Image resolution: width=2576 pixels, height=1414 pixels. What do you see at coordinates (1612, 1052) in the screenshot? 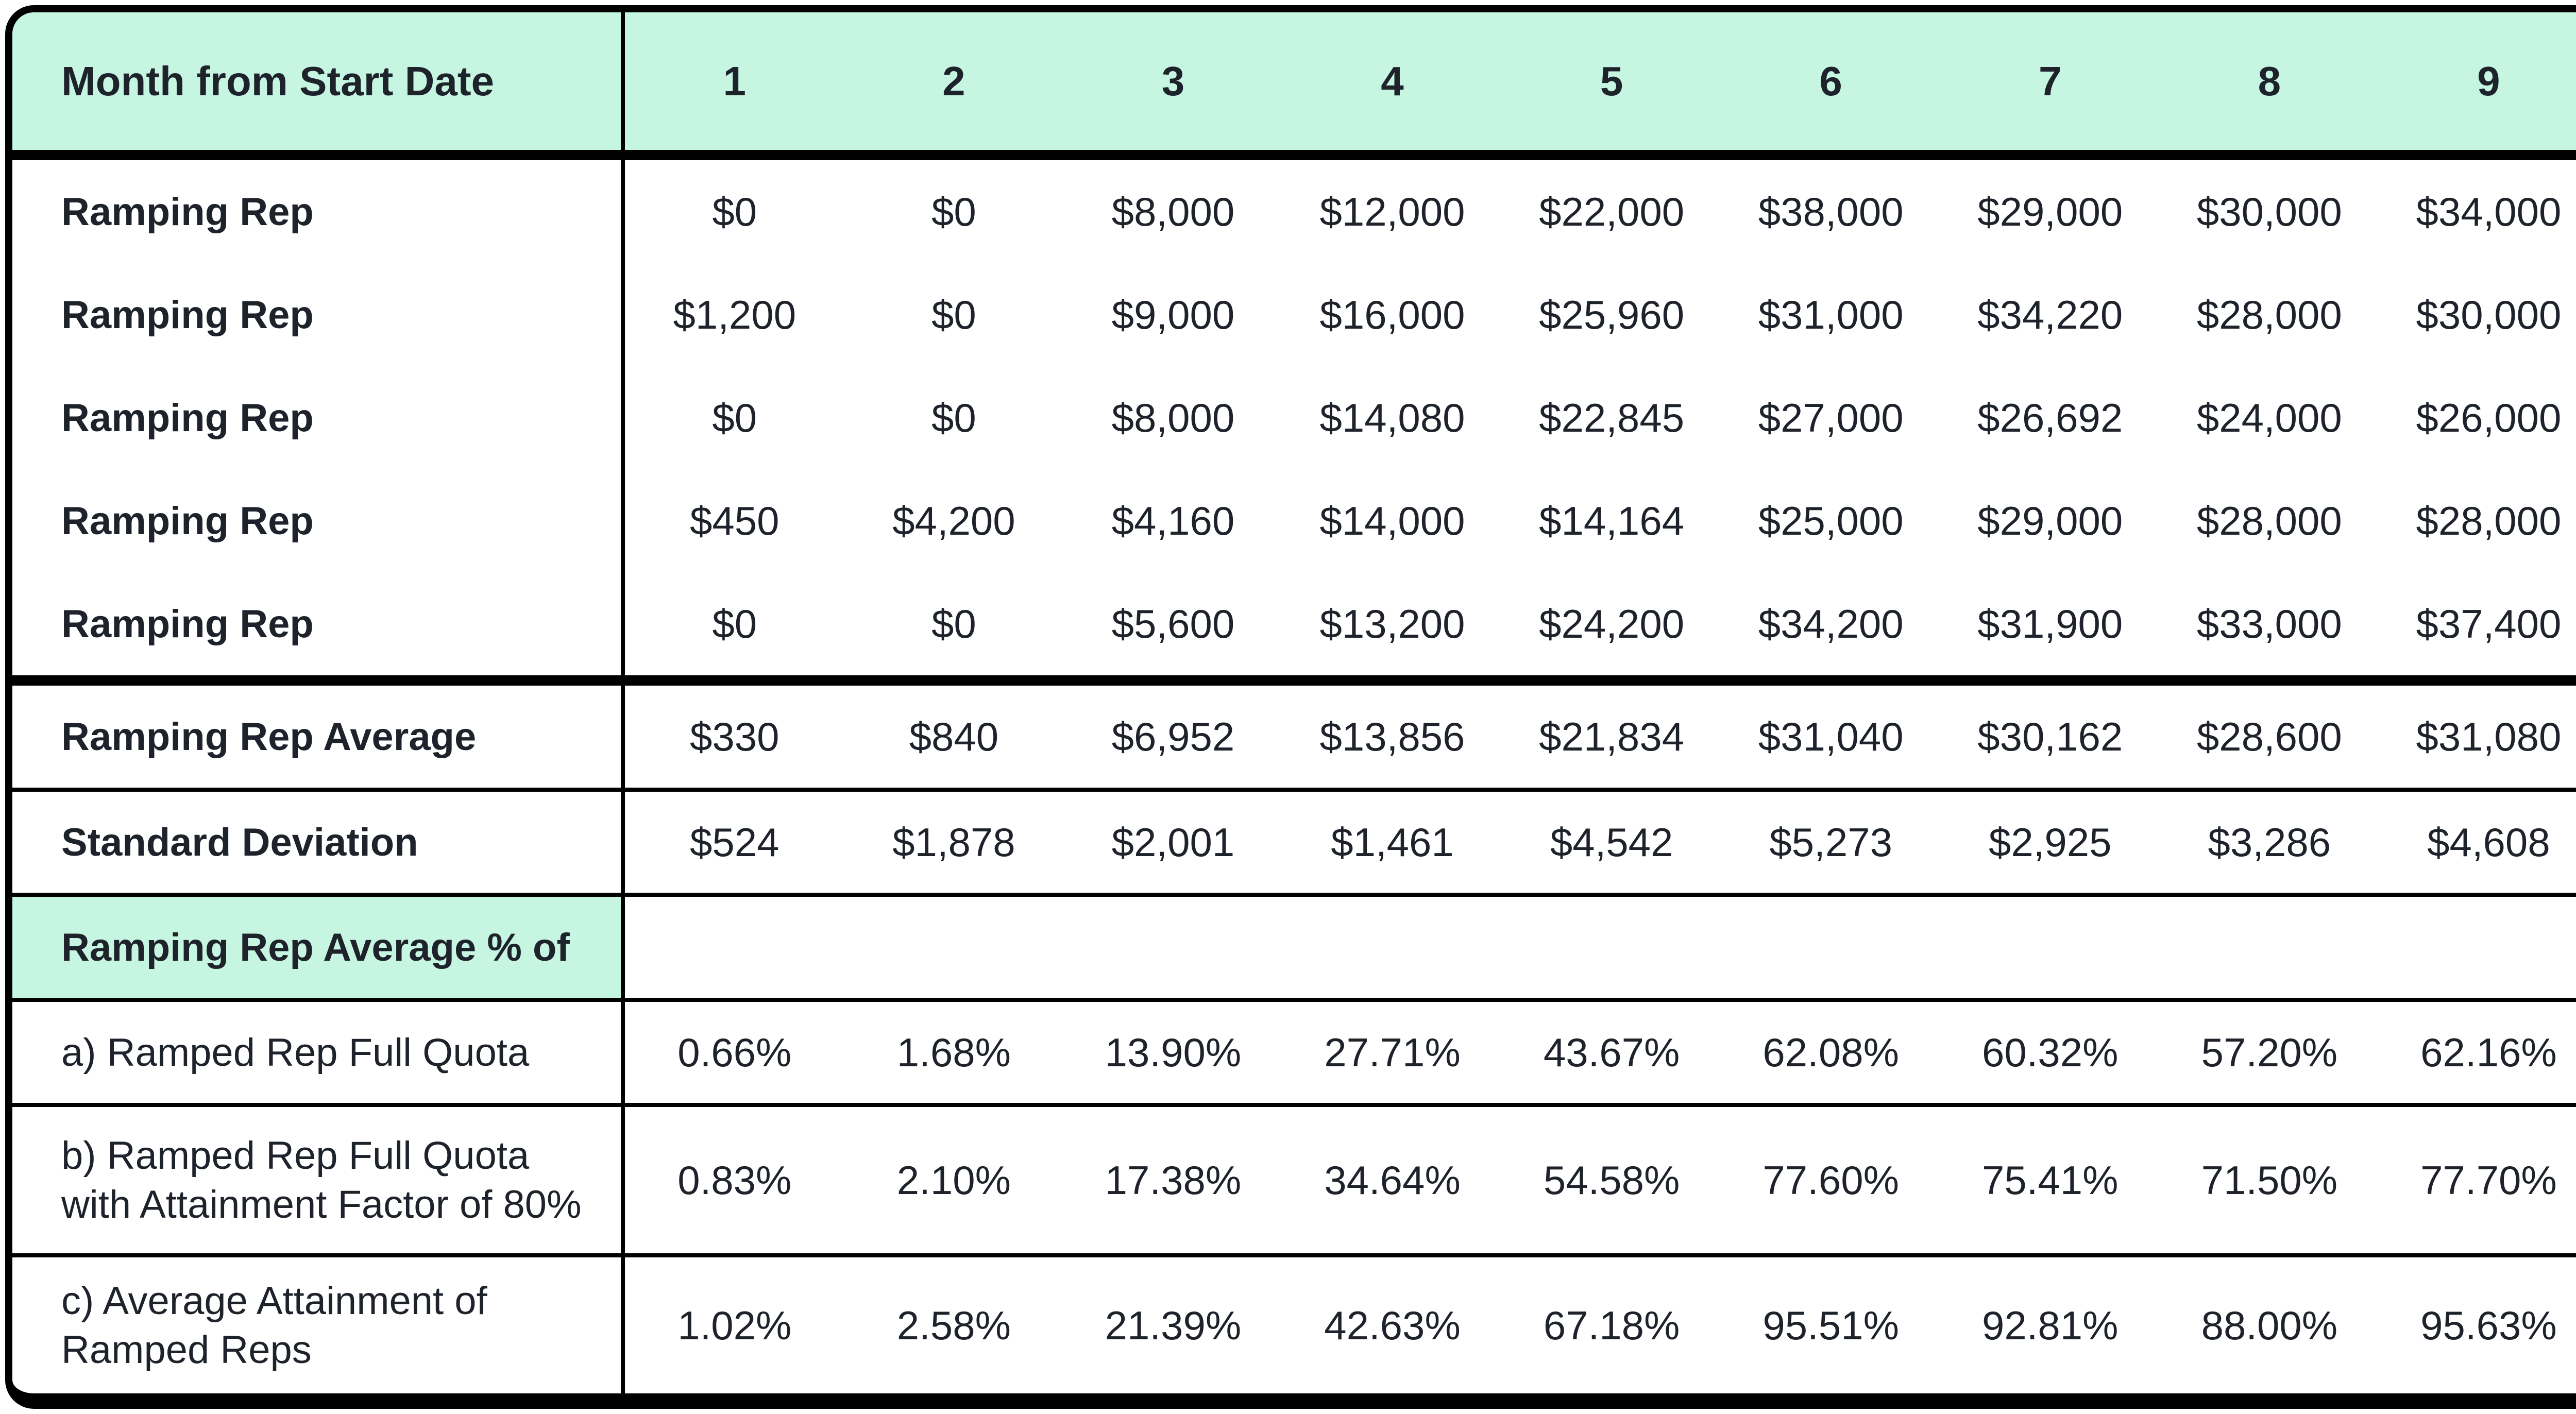
I see `month-value-cell: 43.67%` at bounding box center [1612, 1052].